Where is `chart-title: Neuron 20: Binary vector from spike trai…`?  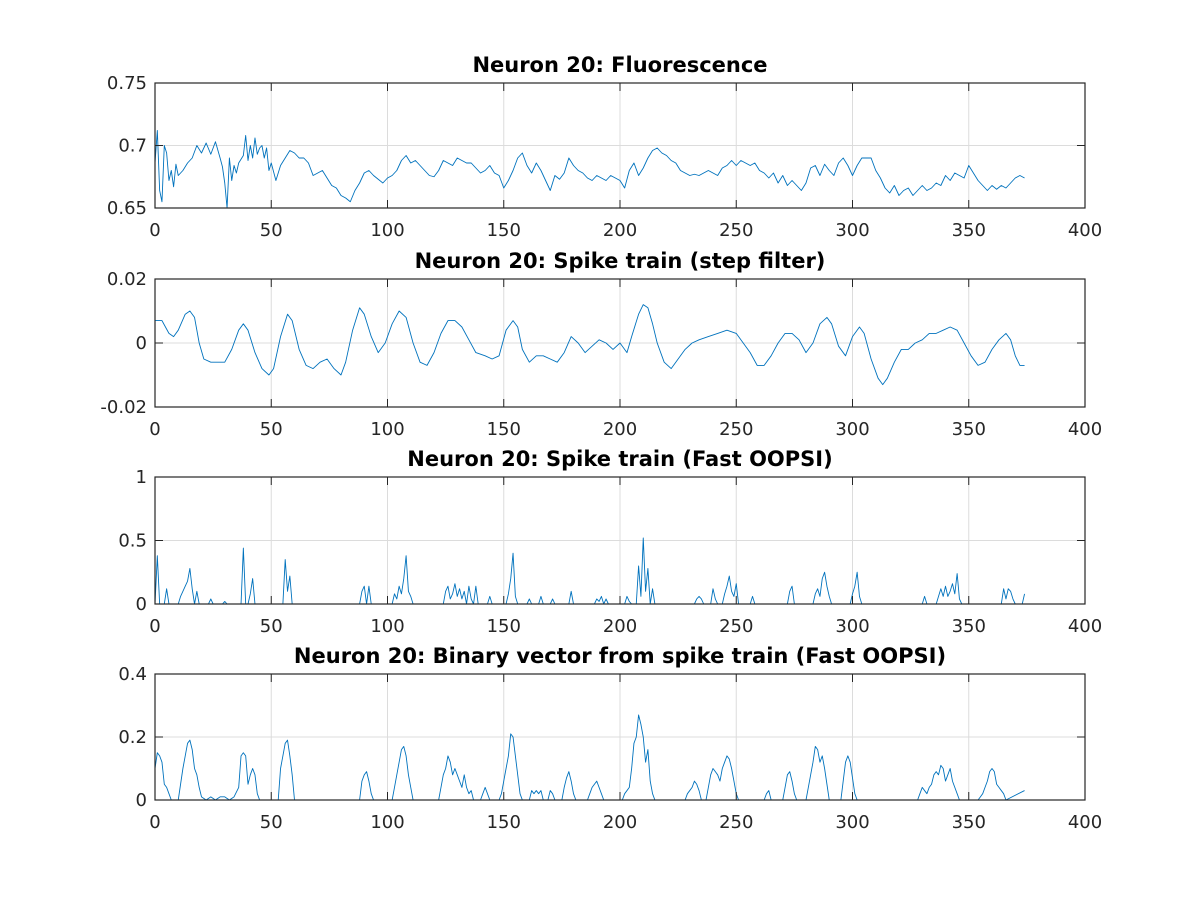
chart-title: Neuron 20: Binary vector from spike trai… is located at coordinates (620, 656).